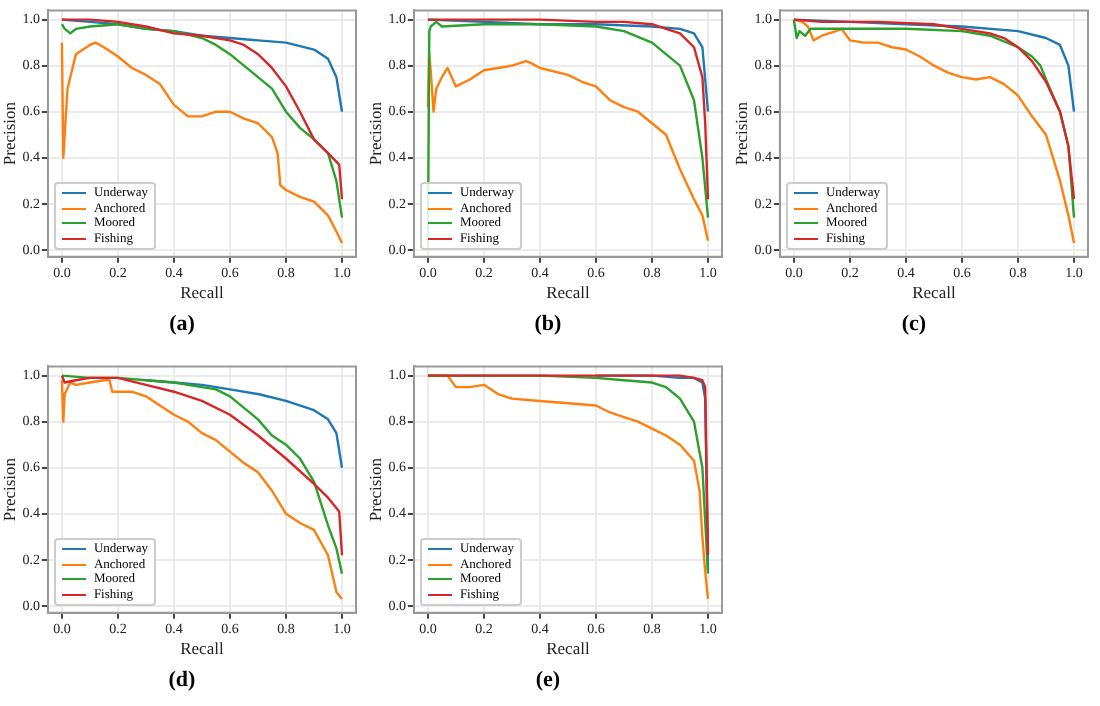  What do you see at coordinates (914, 324) in the screenshot?
I see `text: (c)` at bounding box center [914, 324].